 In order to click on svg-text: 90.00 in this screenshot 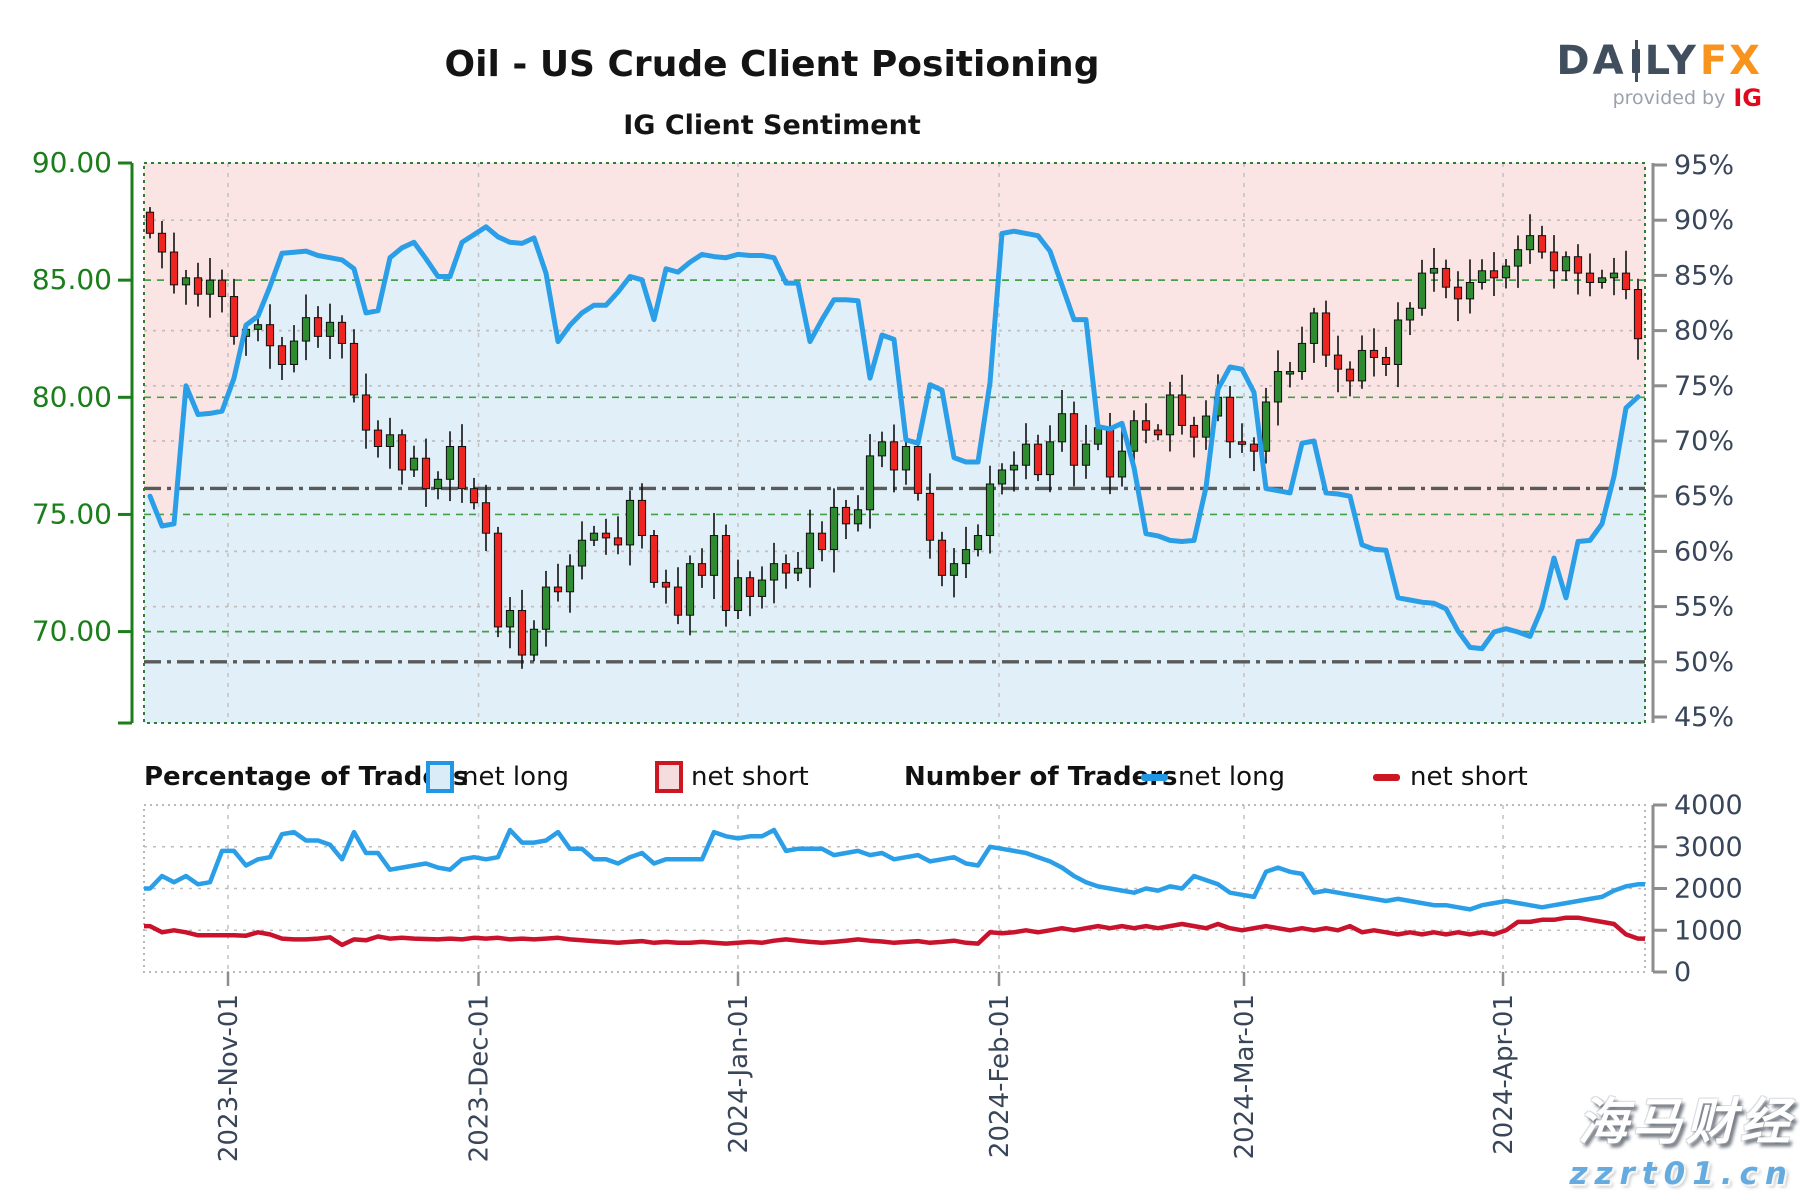, I will do `click(72, 162)`.